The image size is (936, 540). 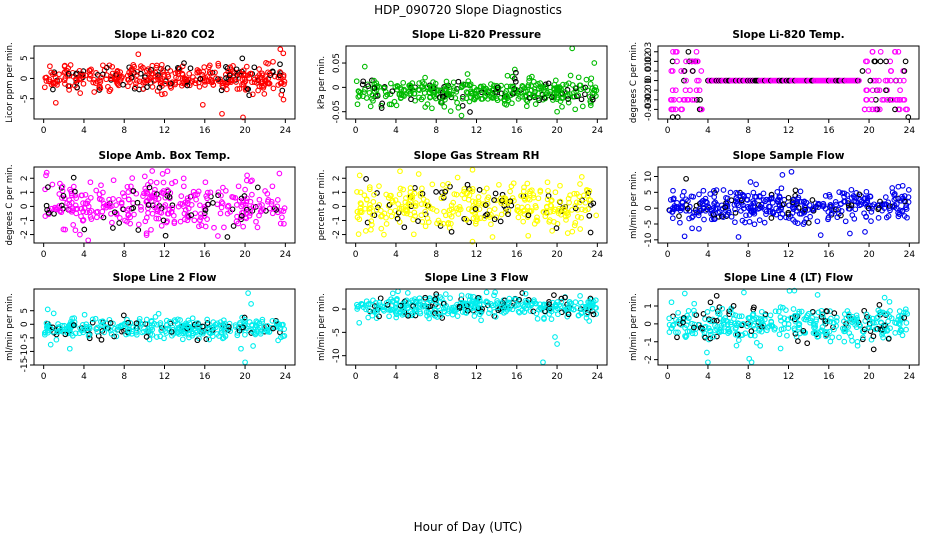 What do you see at coordinates (10, 327) in the screenshot?
I see `y-axis-label: ml/min per min.` at bounding box center [10, 327].